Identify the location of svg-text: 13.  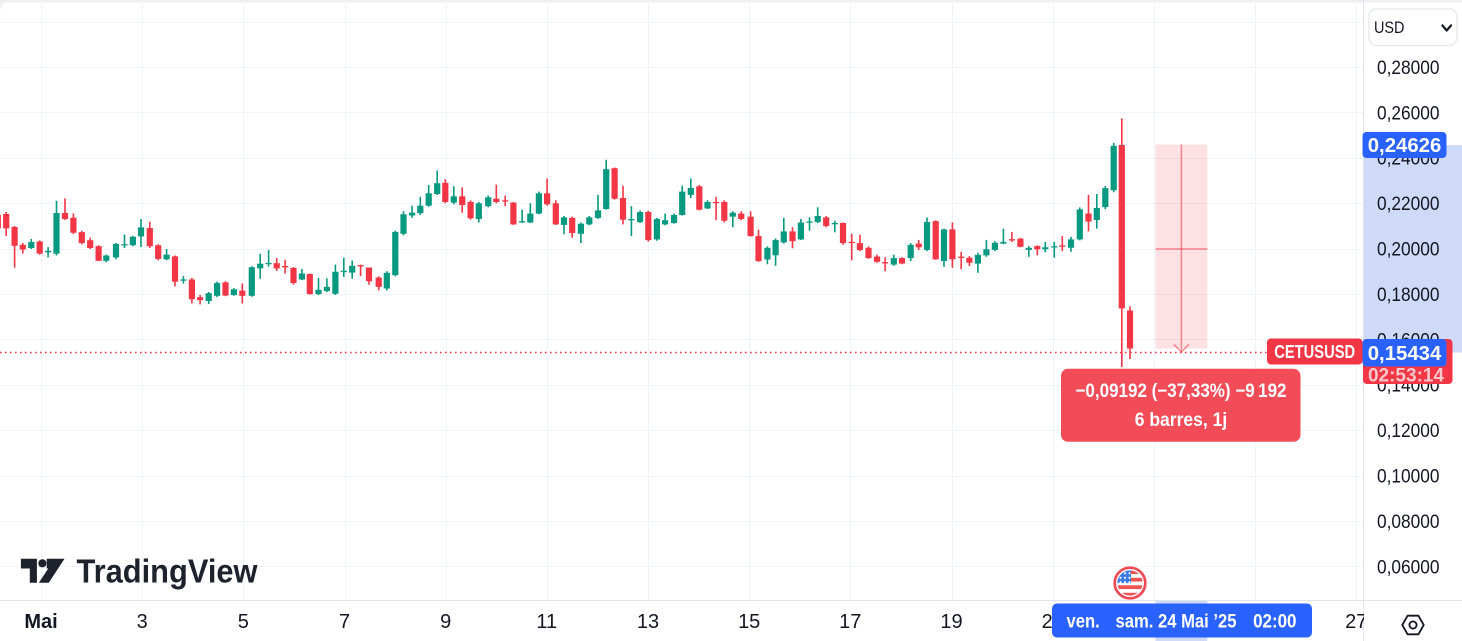
(648, 622).